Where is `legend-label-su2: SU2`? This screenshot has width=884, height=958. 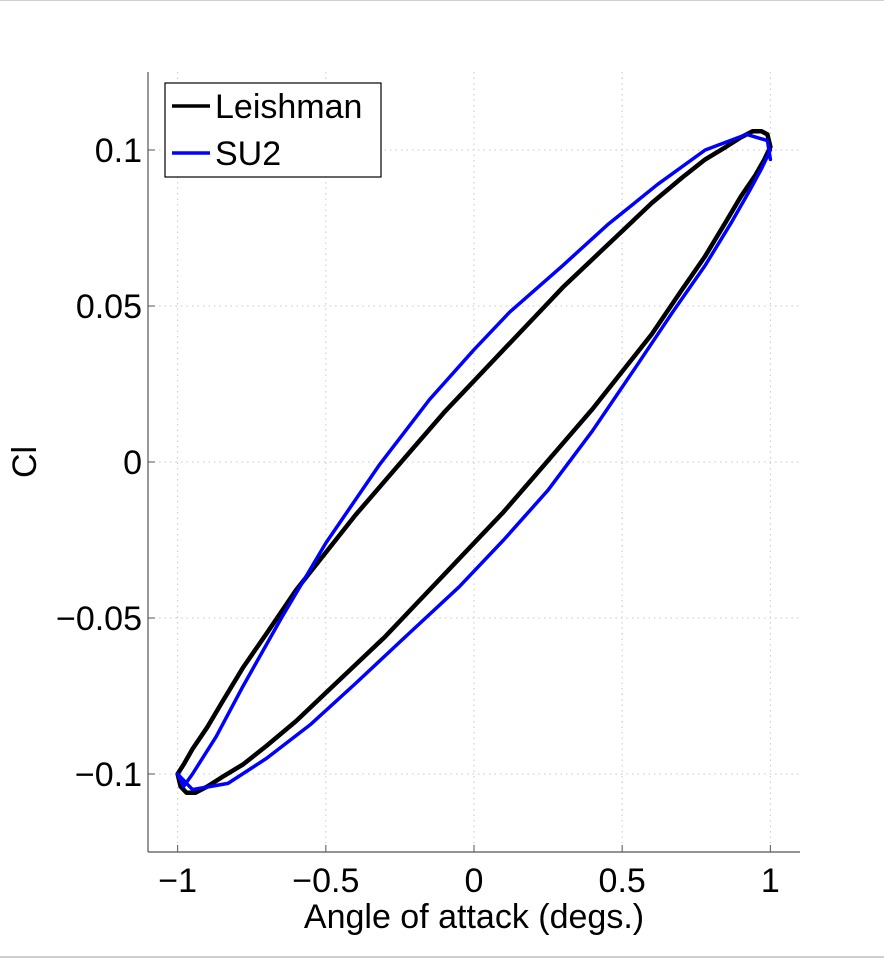 legend-label-su2: SU2 is located at coordinates (248, 154).